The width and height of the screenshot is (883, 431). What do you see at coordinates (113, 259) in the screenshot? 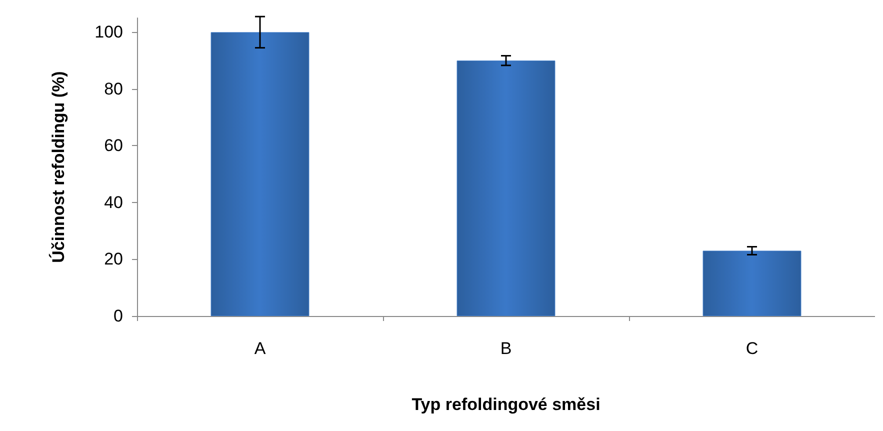
I see `y-tick-label: 20` at bounding box center [113, 259].